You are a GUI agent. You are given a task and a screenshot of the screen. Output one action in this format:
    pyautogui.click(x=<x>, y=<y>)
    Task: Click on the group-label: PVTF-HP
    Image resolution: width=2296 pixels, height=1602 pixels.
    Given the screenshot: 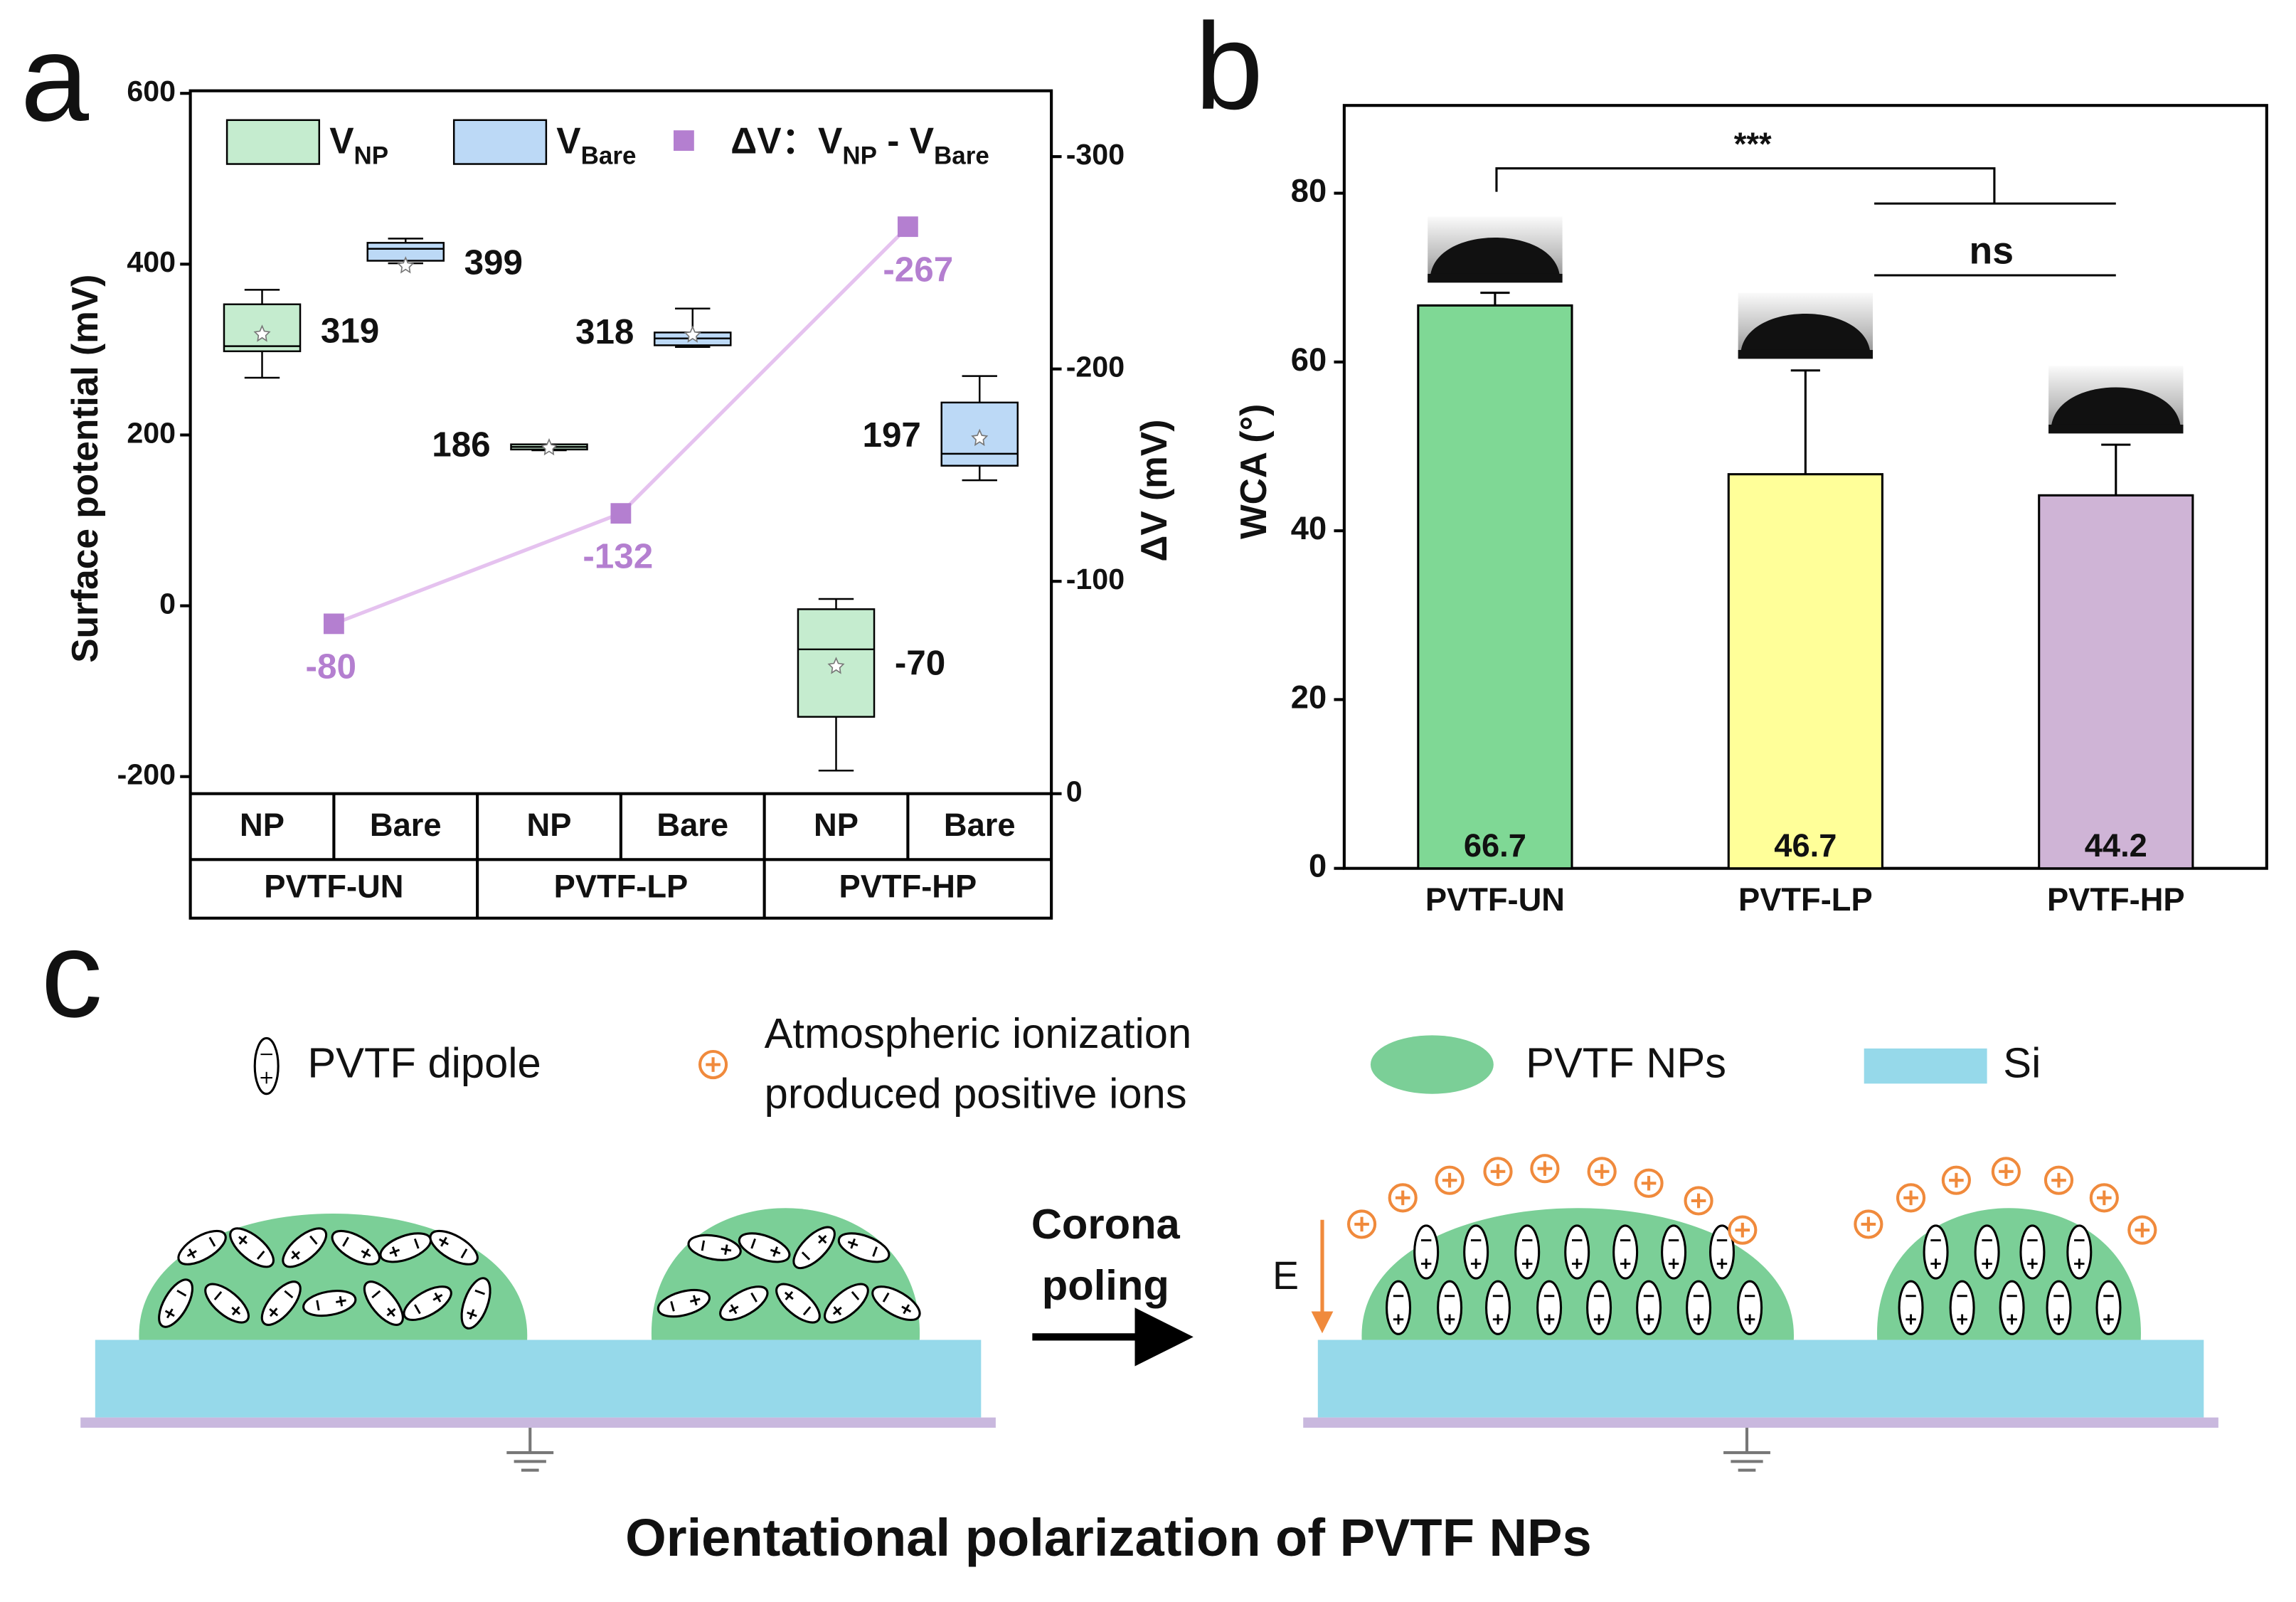 What is the action you would take?
    pyautogui.click(x=908, y=886)
    